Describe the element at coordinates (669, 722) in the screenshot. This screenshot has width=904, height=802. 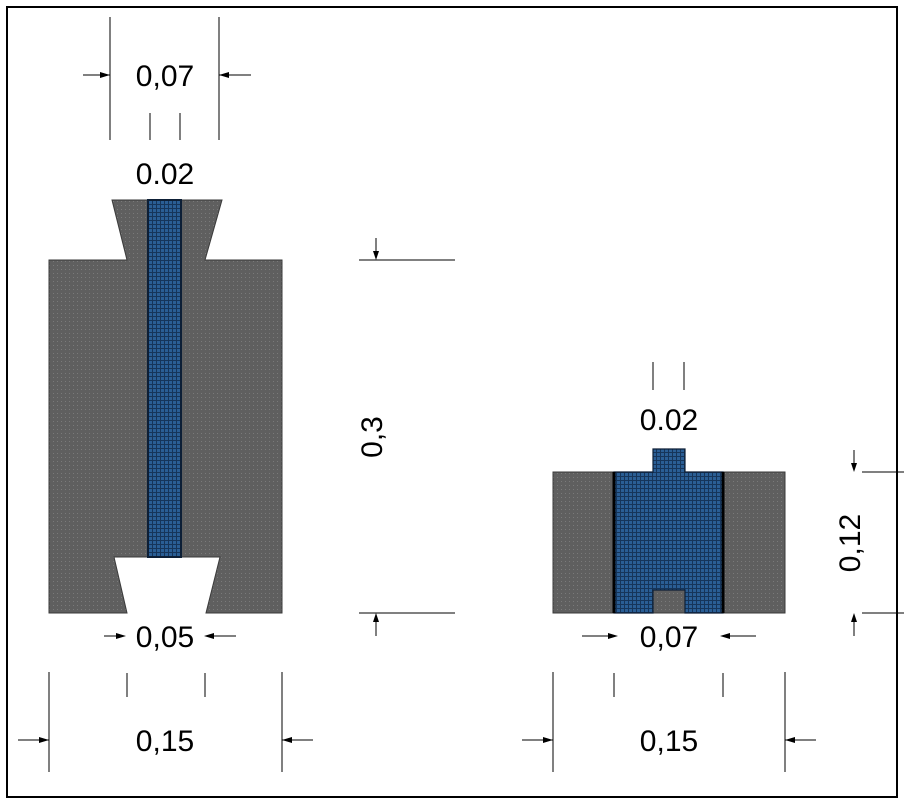
I see `right-total-width-dimension: 0,15` at that location.